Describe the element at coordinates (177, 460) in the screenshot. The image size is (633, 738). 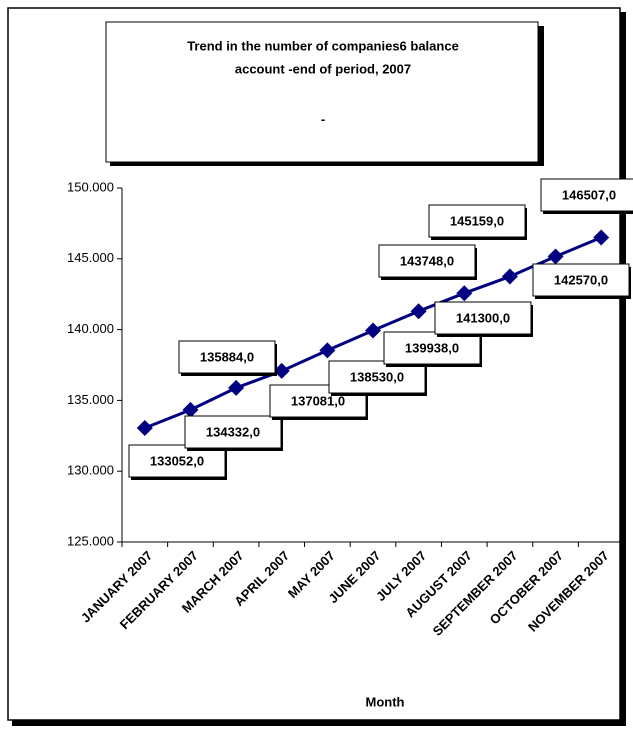
I see `data-label: 133052,0` at that location.